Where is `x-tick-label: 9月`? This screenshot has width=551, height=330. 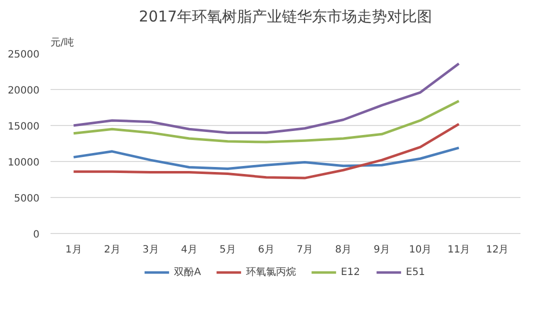 x-tick-label: 9月 is located at coordinates (382, 250).